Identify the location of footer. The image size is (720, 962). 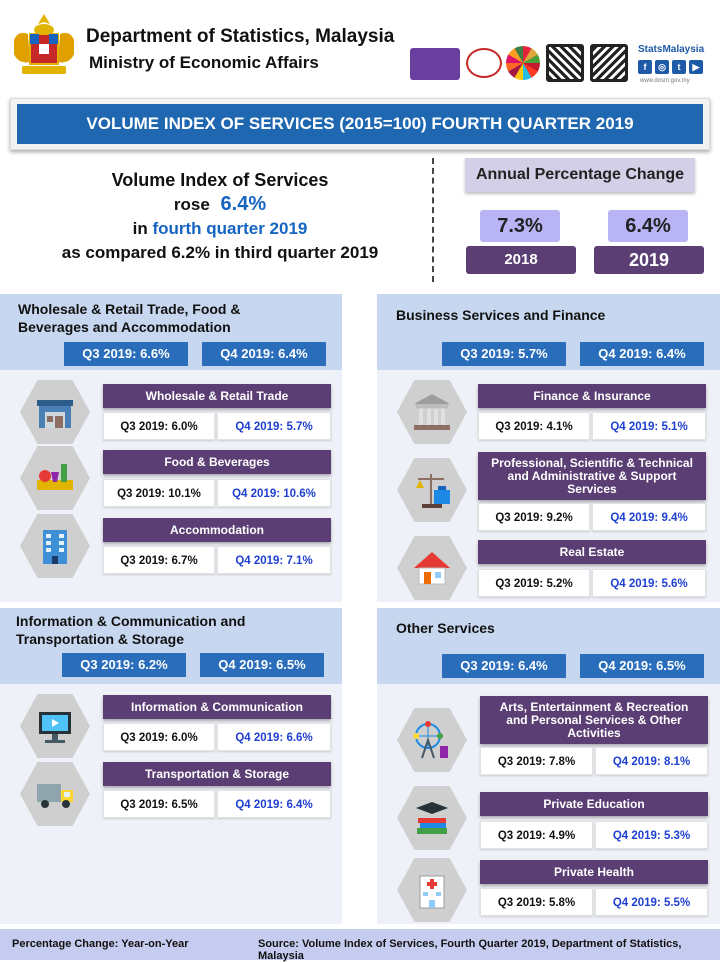
(360, 944).